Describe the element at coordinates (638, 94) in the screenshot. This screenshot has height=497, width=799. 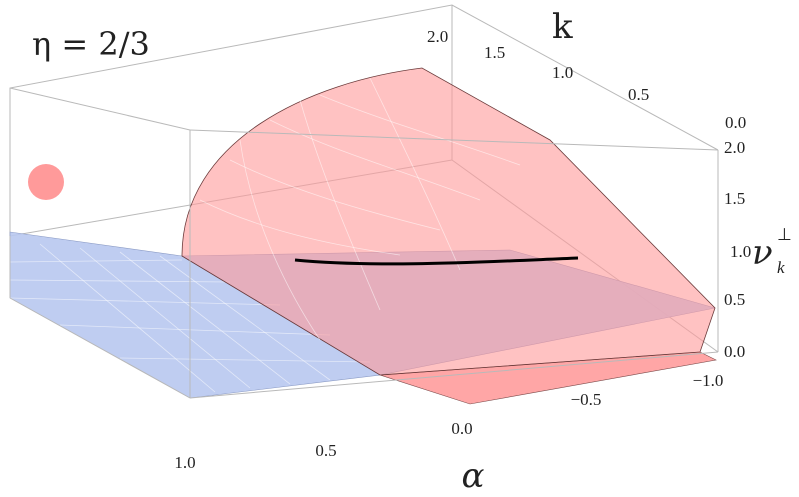
I see `y-tick: 0.5` at that location.